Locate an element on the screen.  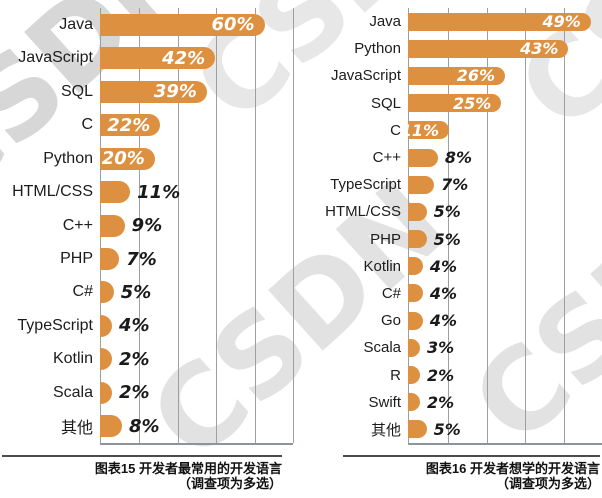
bar-row: Python 20% is located at coordinates (146, 158).